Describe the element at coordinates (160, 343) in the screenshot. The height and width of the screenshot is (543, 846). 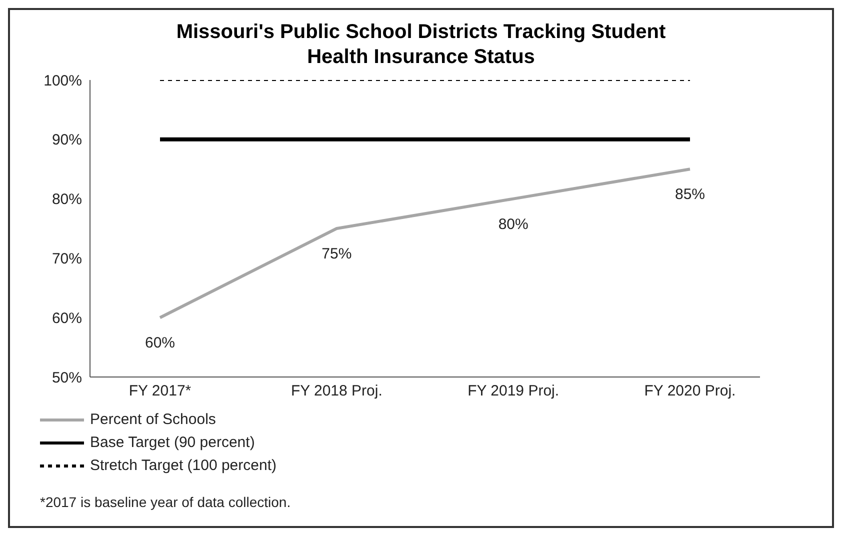
I see `data-label: 60%` at that location.